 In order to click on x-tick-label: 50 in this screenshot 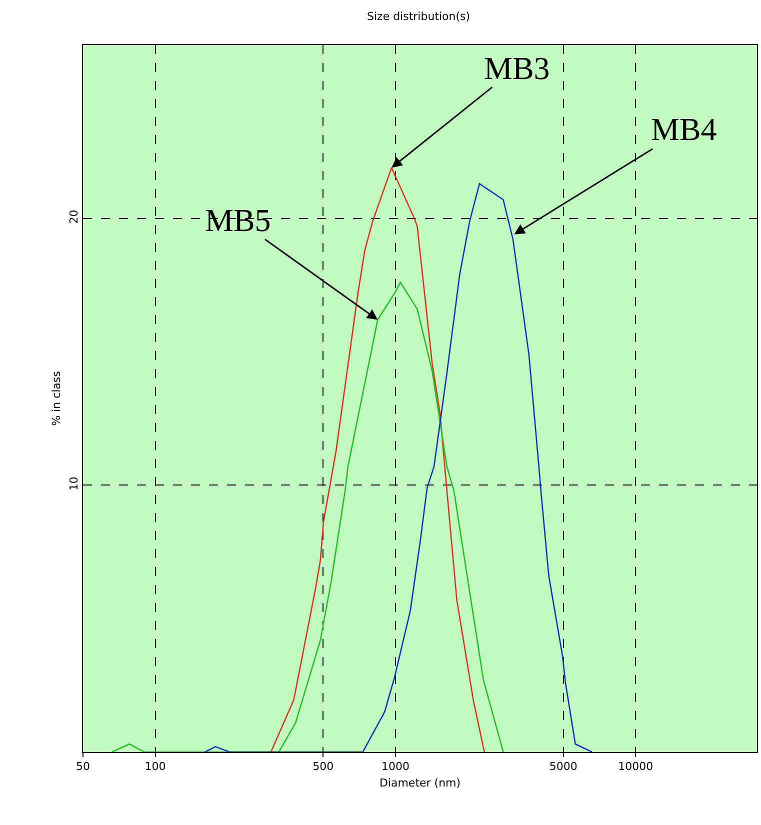, I will do `click(83, 767)`.